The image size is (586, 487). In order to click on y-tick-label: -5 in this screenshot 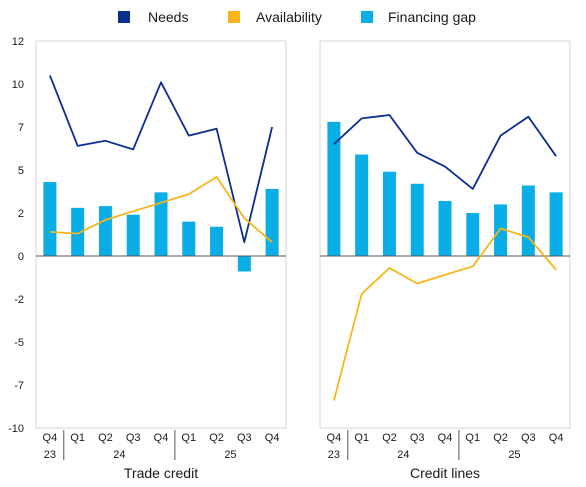, I will do `click(19, 343)`.